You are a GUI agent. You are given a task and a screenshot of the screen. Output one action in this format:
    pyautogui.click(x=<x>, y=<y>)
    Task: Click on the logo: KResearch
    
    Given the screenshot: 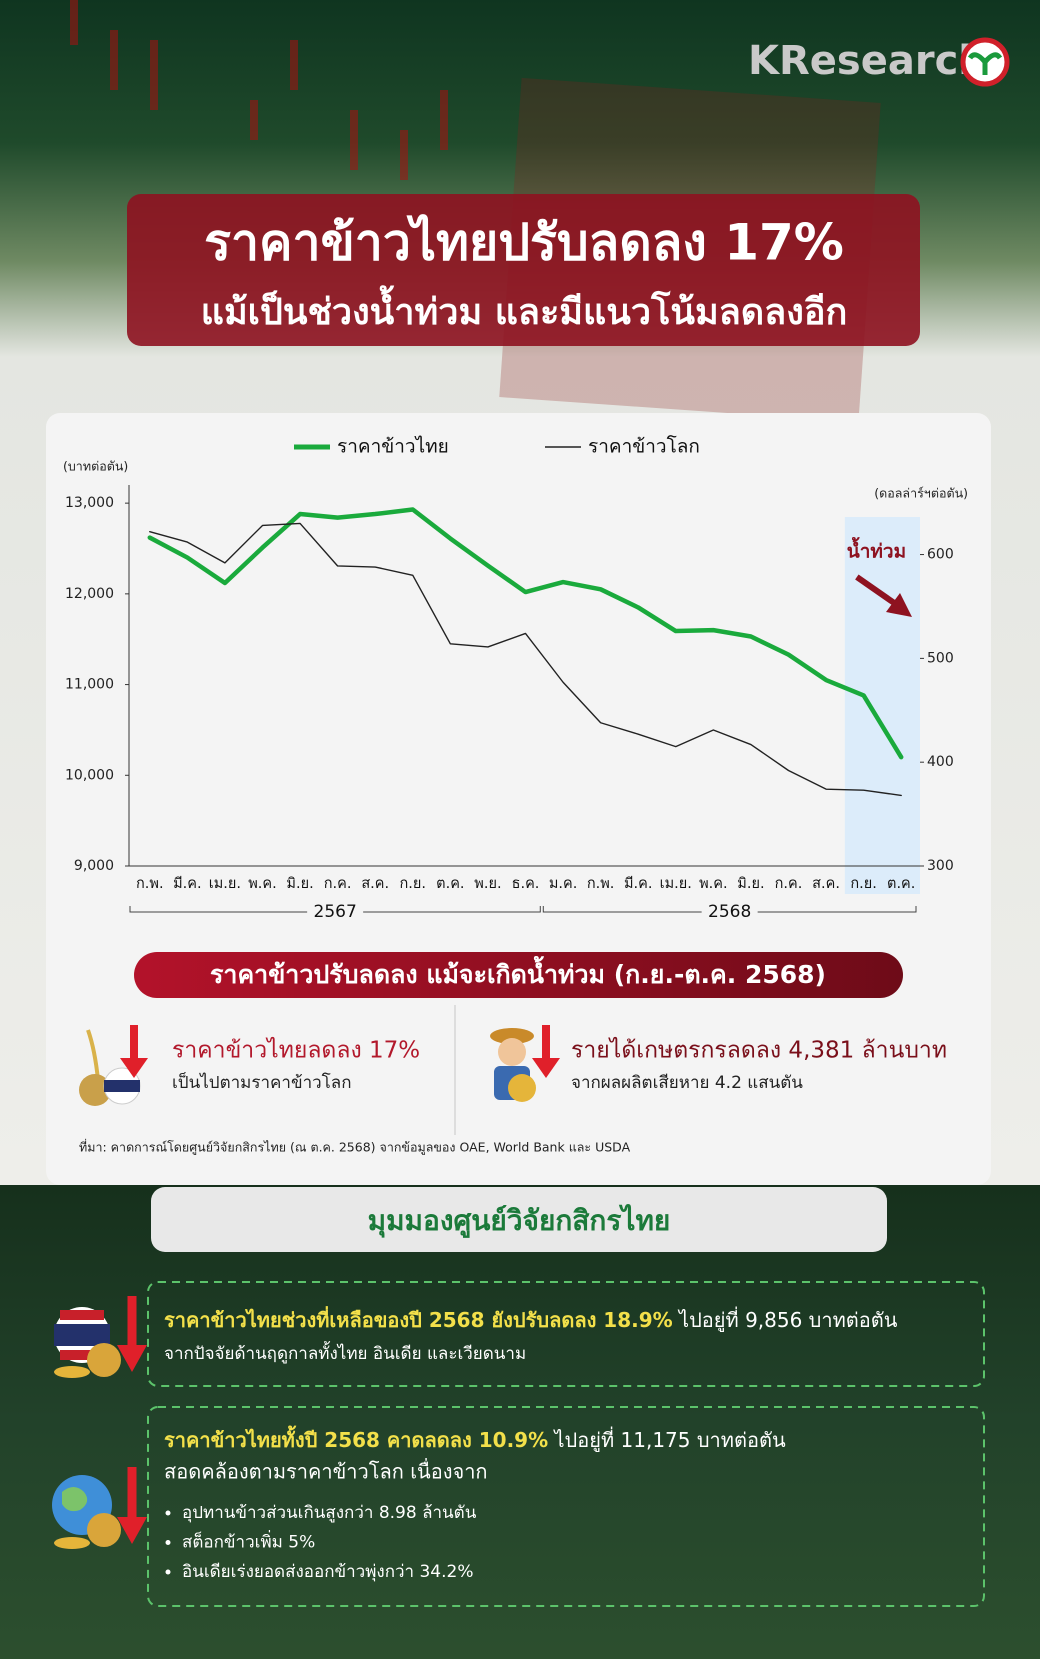 What is the action you would take?
    pyautogui.click(x=867, y=61)
    